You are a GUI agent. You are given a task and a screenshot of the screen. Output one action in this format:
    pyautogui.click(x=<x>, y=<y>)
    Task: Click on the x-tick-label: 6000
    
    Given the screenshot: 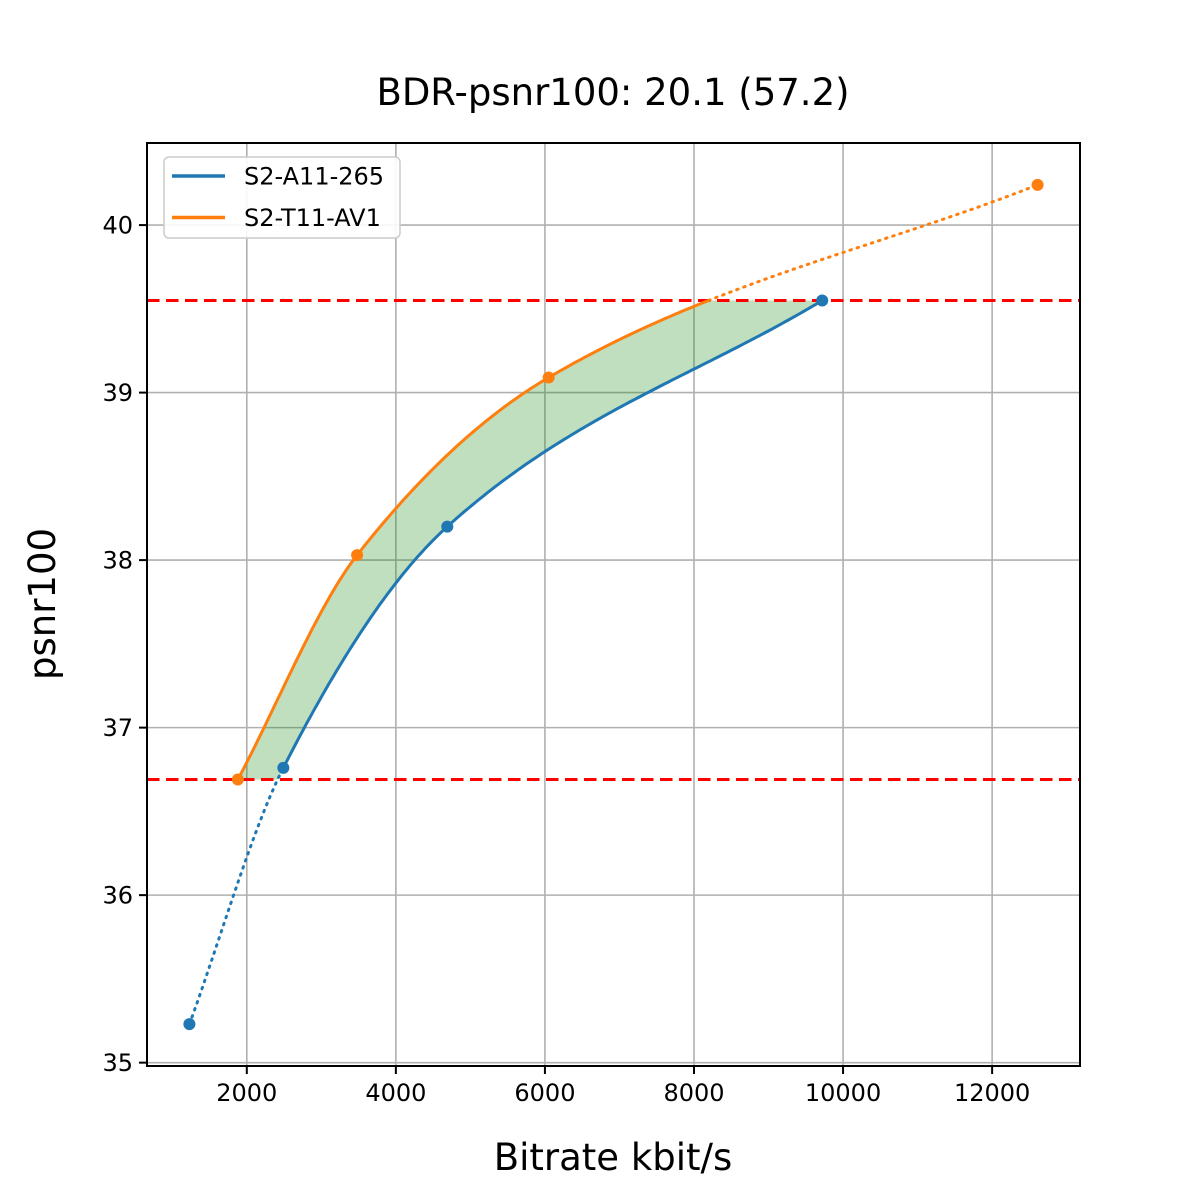 What is the action you would take?
    pyautogui.click(x=544, y=1093)
    